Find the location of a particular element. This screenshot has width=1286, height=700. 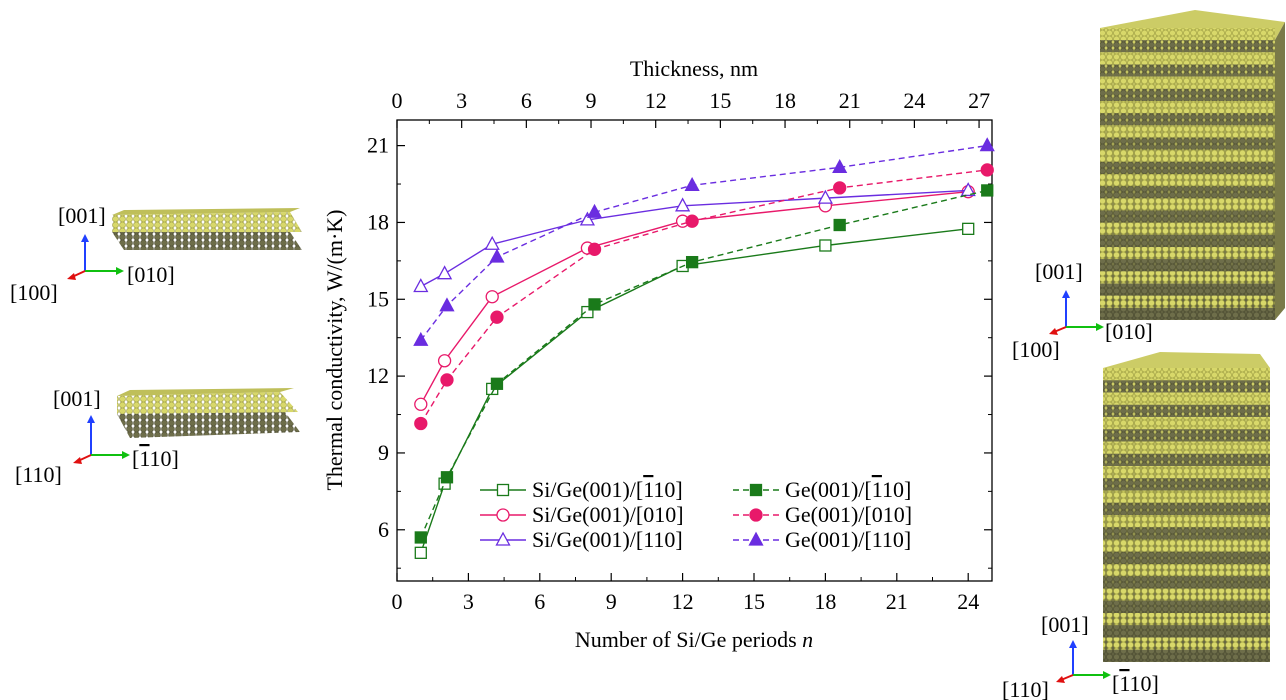

bracket-open: [ is located at coordinates (1115, 683).